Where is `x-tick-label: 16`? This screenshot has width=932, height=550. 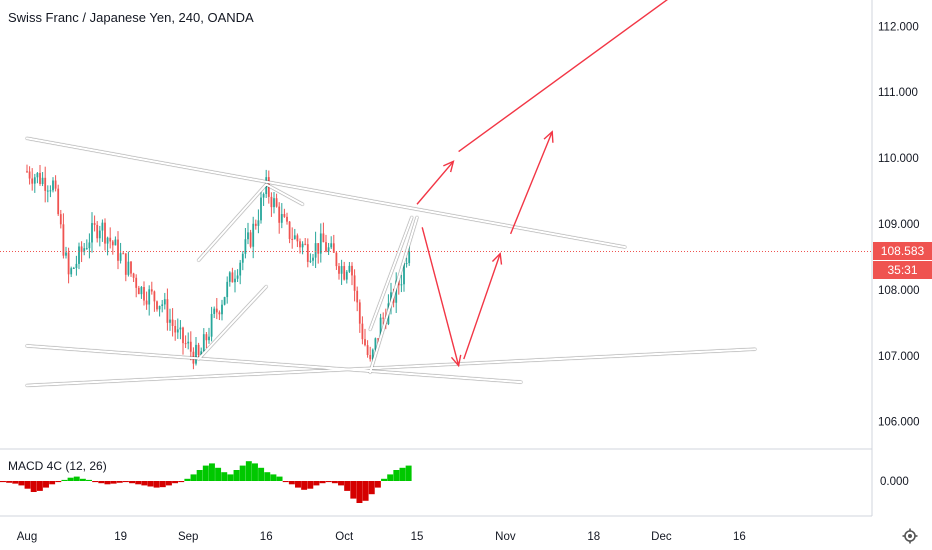
x-tick-label: 16 is located at coordinates (739, 537).